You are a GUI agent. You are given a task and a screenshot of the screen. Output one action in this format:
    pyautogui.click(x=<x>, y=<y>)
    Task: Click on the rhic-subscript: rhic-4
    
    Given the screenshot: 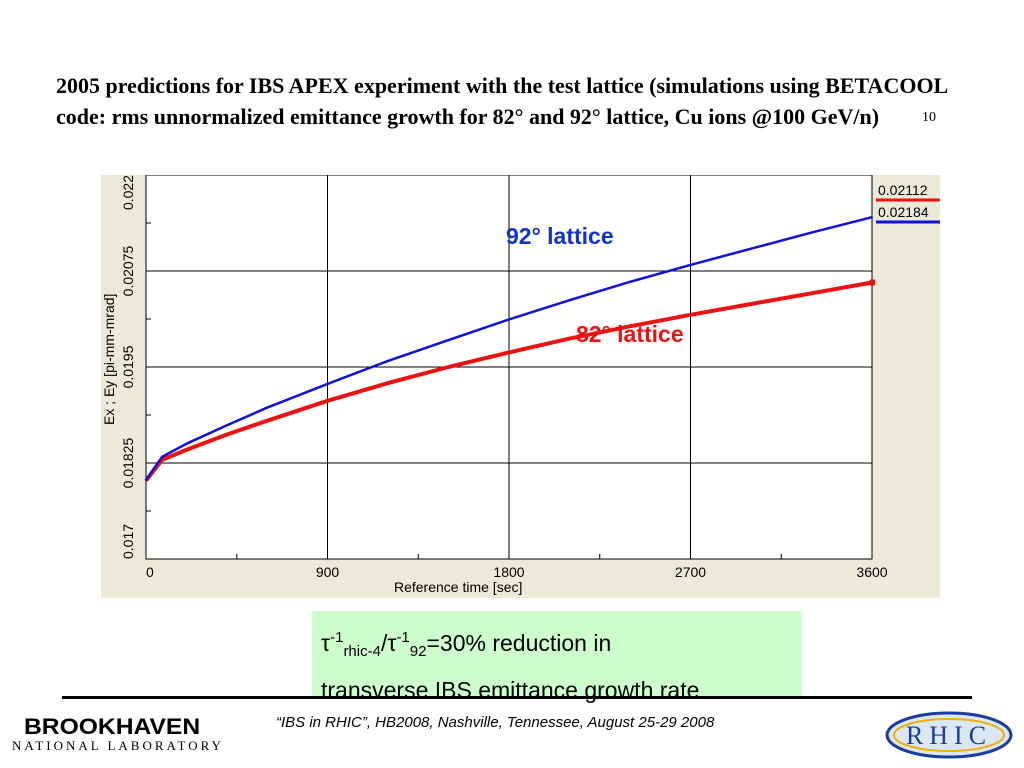 What is the action you would take?
    pyautogui.click(x=362, y=651)
    